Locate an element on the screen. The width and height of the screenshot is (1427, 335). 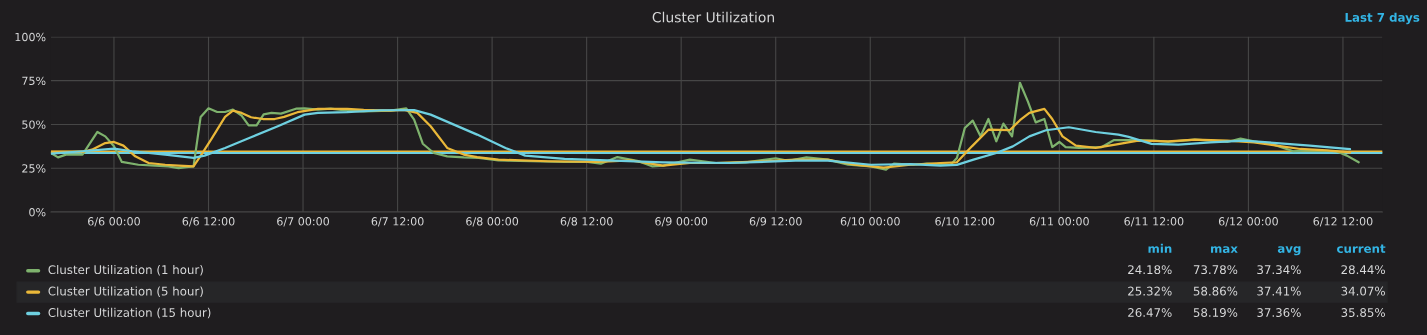
text: 35.85% is located at coordinates (1363, 312).